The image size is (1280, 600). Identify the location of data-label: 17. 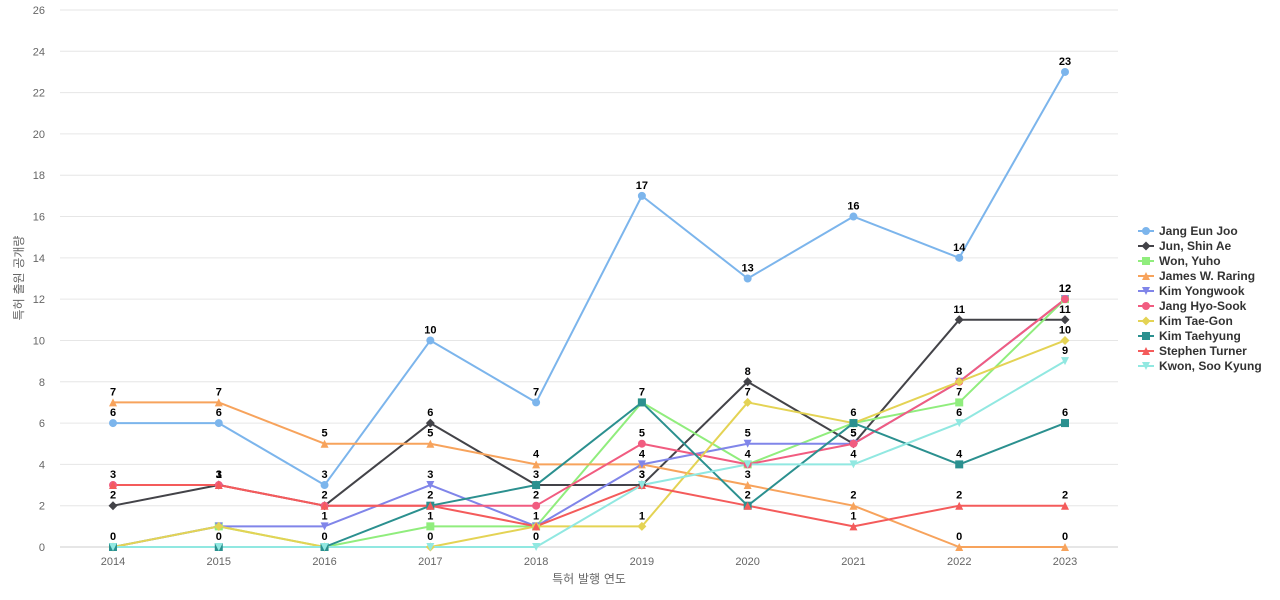
(642, 186).